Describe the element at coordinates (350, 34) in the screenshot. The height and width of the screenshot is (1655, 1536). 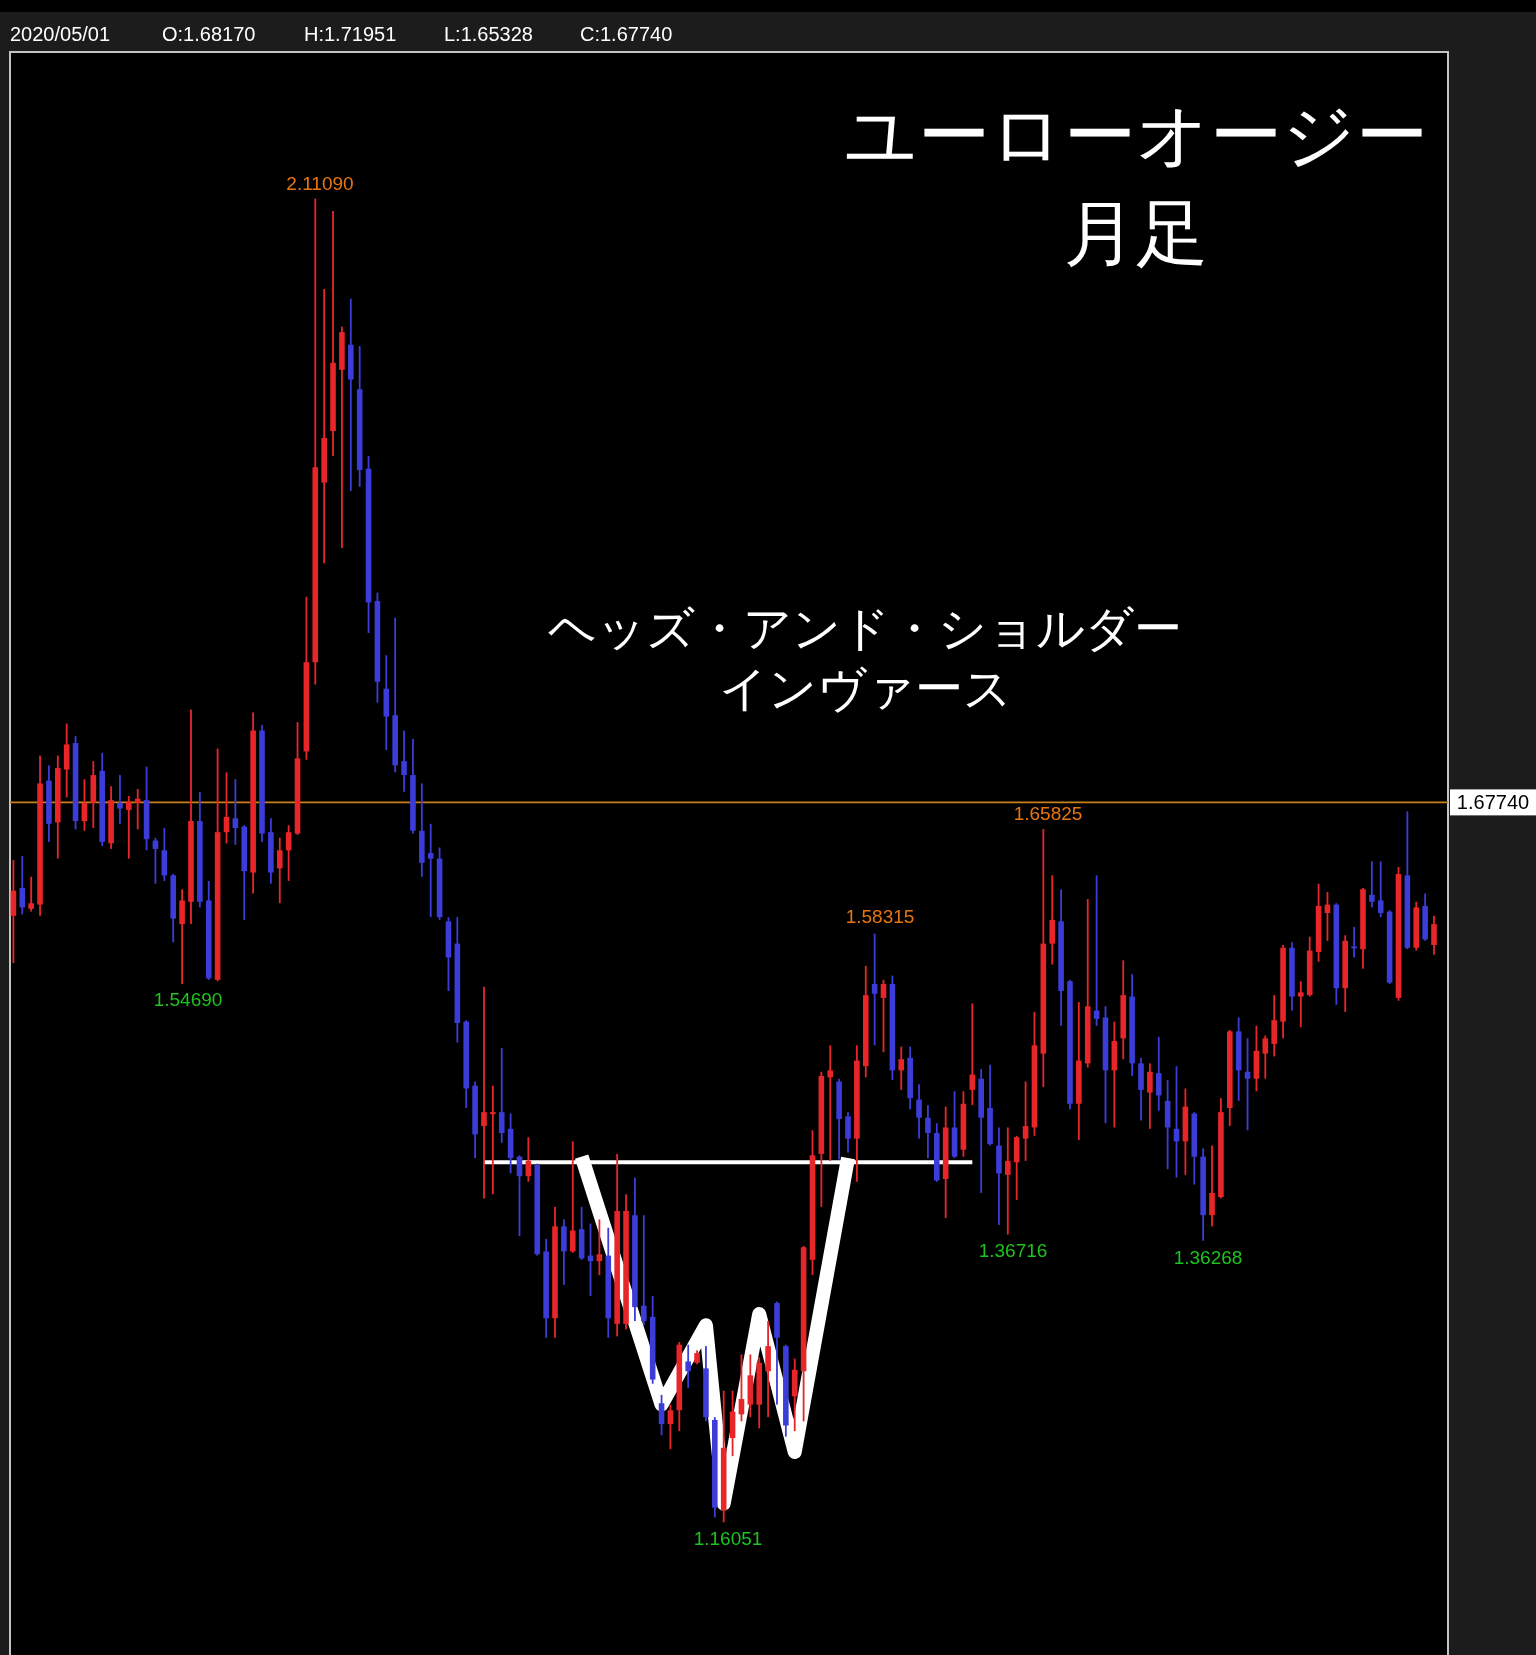
I see `text: H:1.71951` at that location.